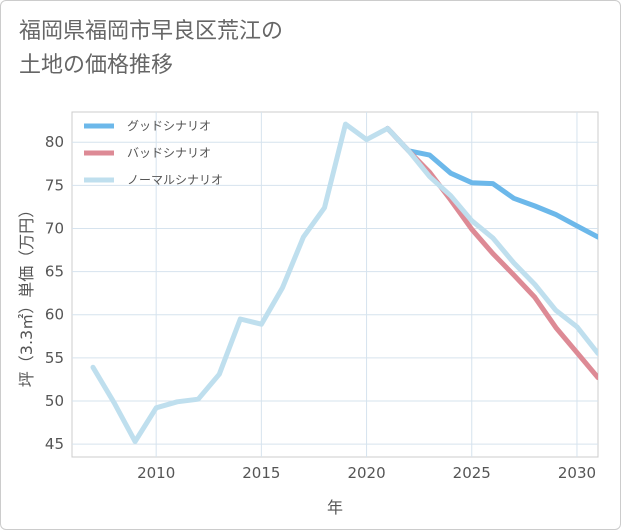 This screenshot has width=621, height=530. What do you see at coordinates (335, 507) in the screenshot?
I see `x-axis-label: 年` at bounding box center [335, 507].